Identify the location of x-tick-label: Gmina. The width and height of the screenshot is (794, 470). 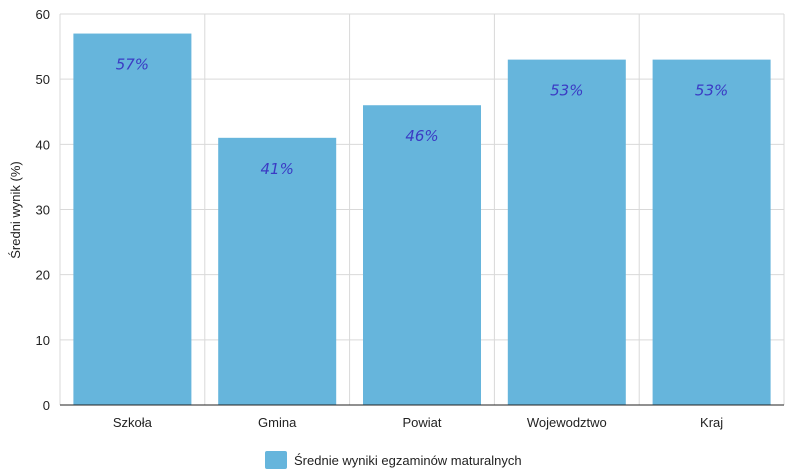
(277, 422).